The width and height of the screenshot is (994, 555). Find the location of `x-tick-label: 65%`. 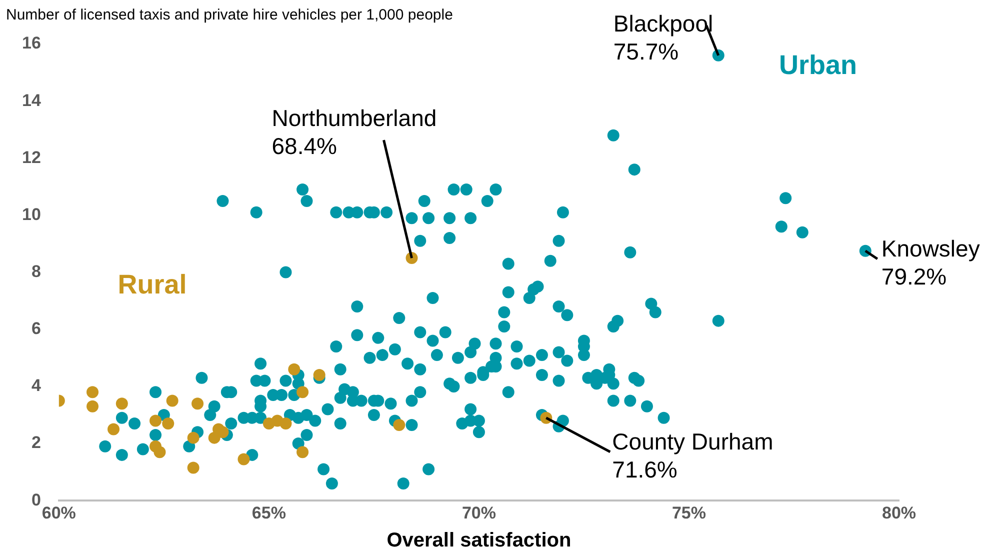

x-tick-label: 65% is located at coordinates (269, 512).